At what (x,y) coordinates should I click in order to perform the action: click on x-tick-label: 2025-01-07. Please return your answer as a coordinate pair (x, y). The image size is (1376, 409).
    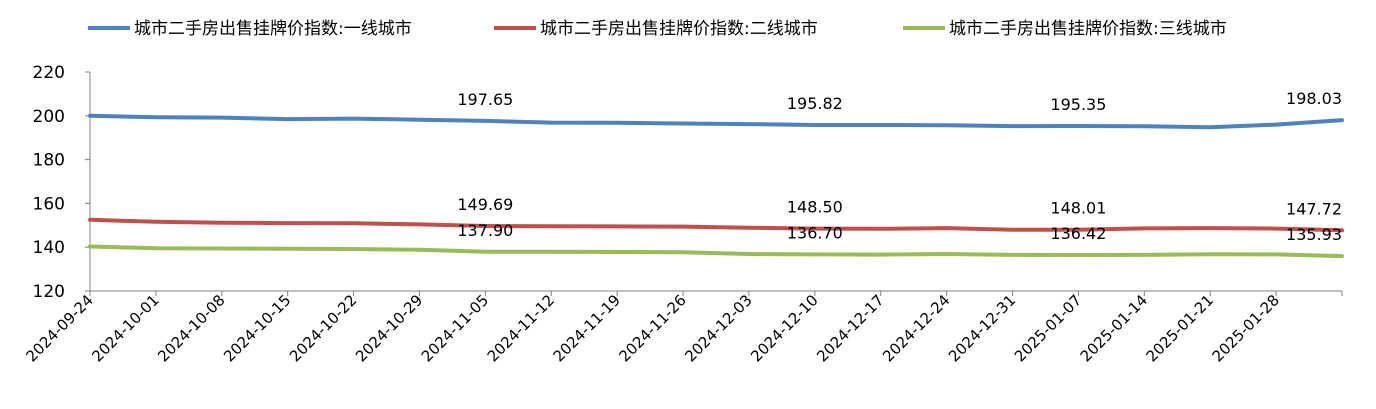
    Looking at the image, I should click on (1048, 328).